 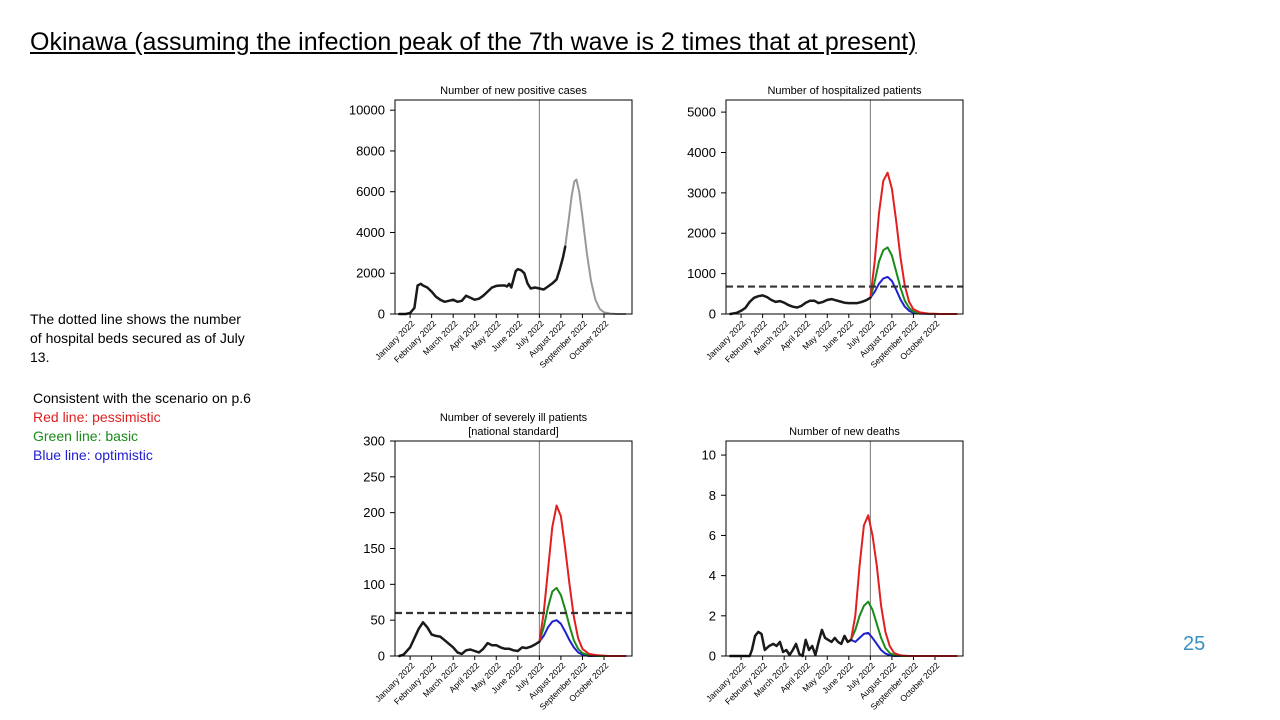 I want to click on chart-2-ytick-label: 2000, so click(x=701, y=233).